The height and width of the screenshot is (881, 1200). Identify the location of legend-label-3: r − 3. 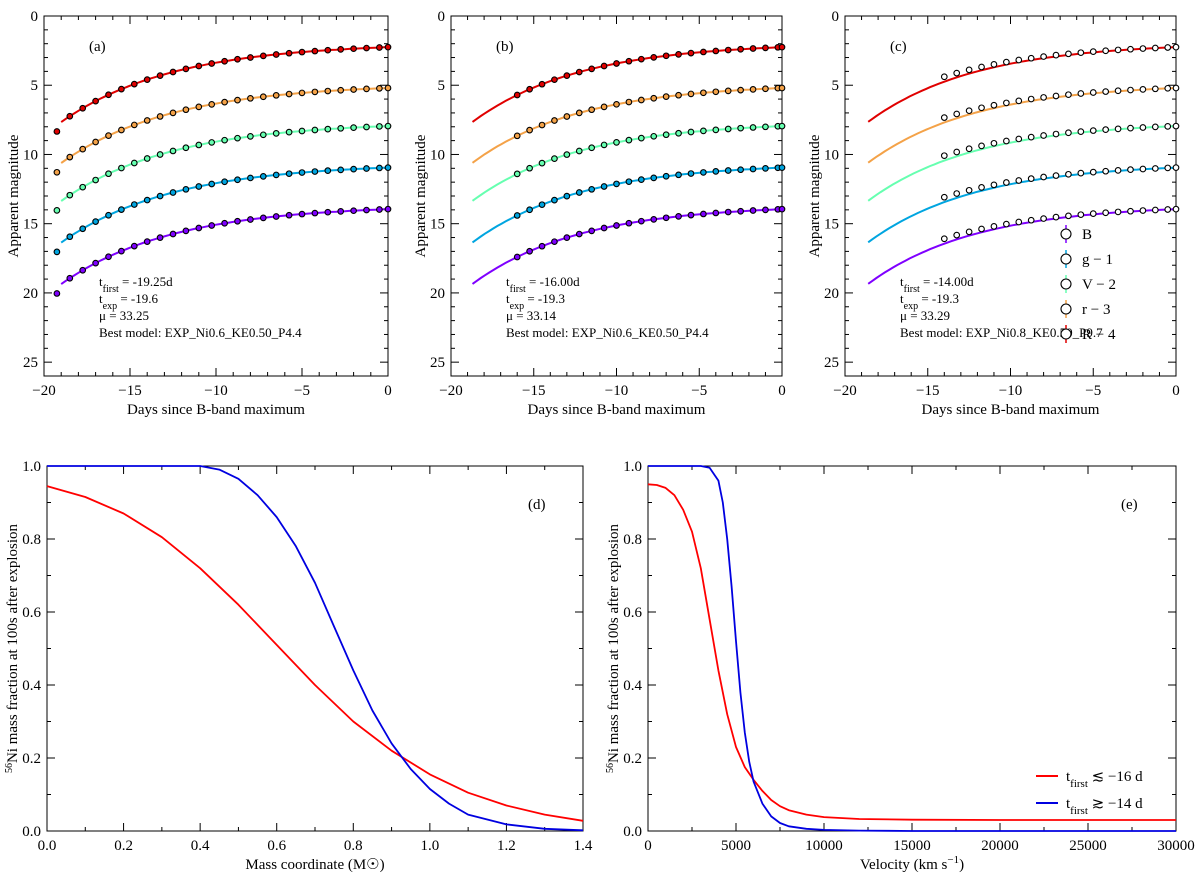
(1096, 310).